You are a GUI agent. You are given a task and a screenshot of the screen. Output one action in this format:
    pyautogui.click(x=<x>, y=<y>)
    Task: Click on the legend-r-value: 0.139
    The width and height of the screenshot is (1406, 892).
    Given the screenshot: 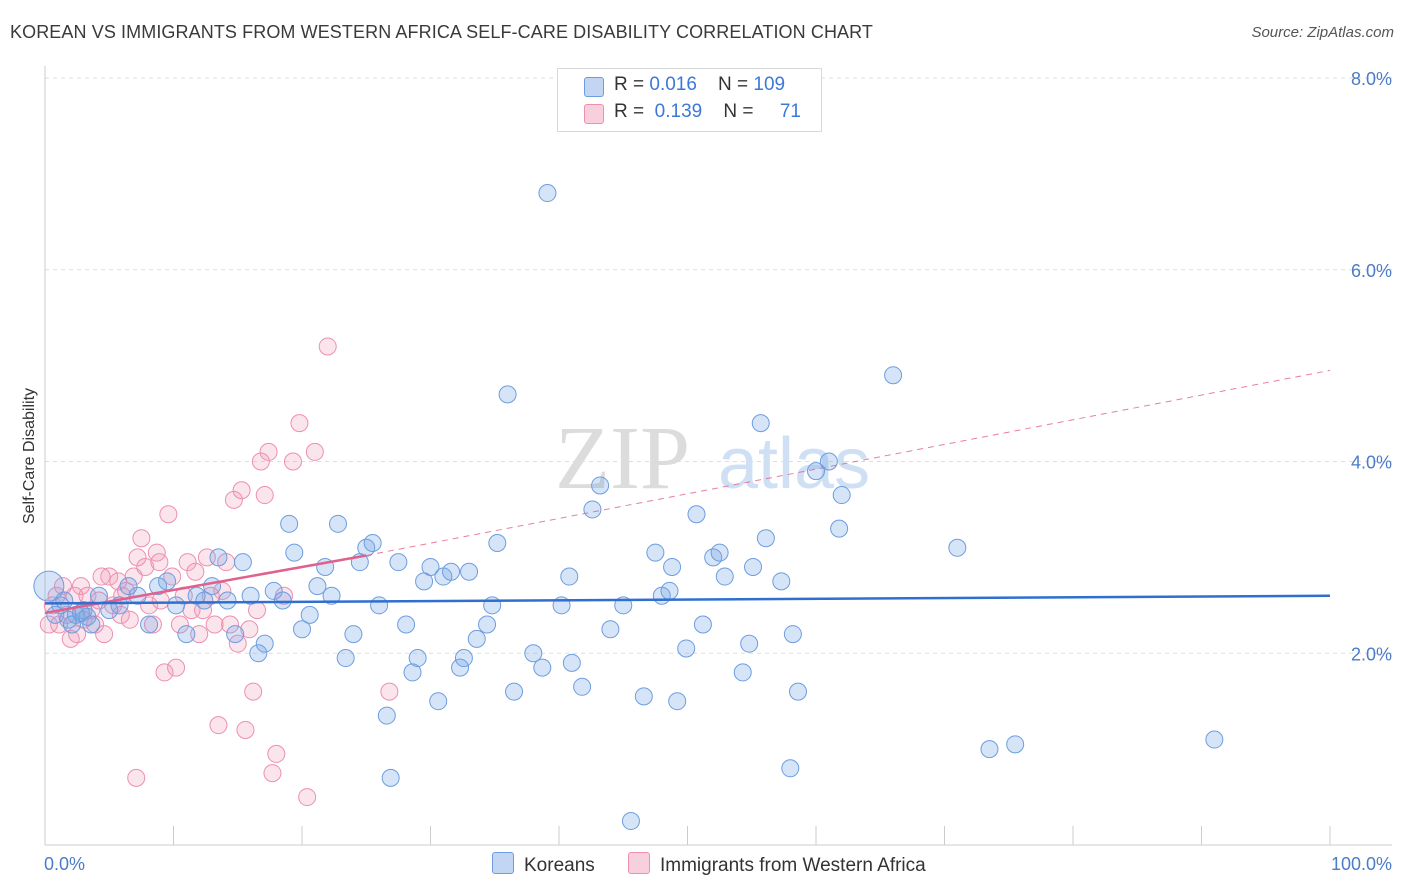 What is the action you would take?
    pyautogui.click(x=678, y=111)
    